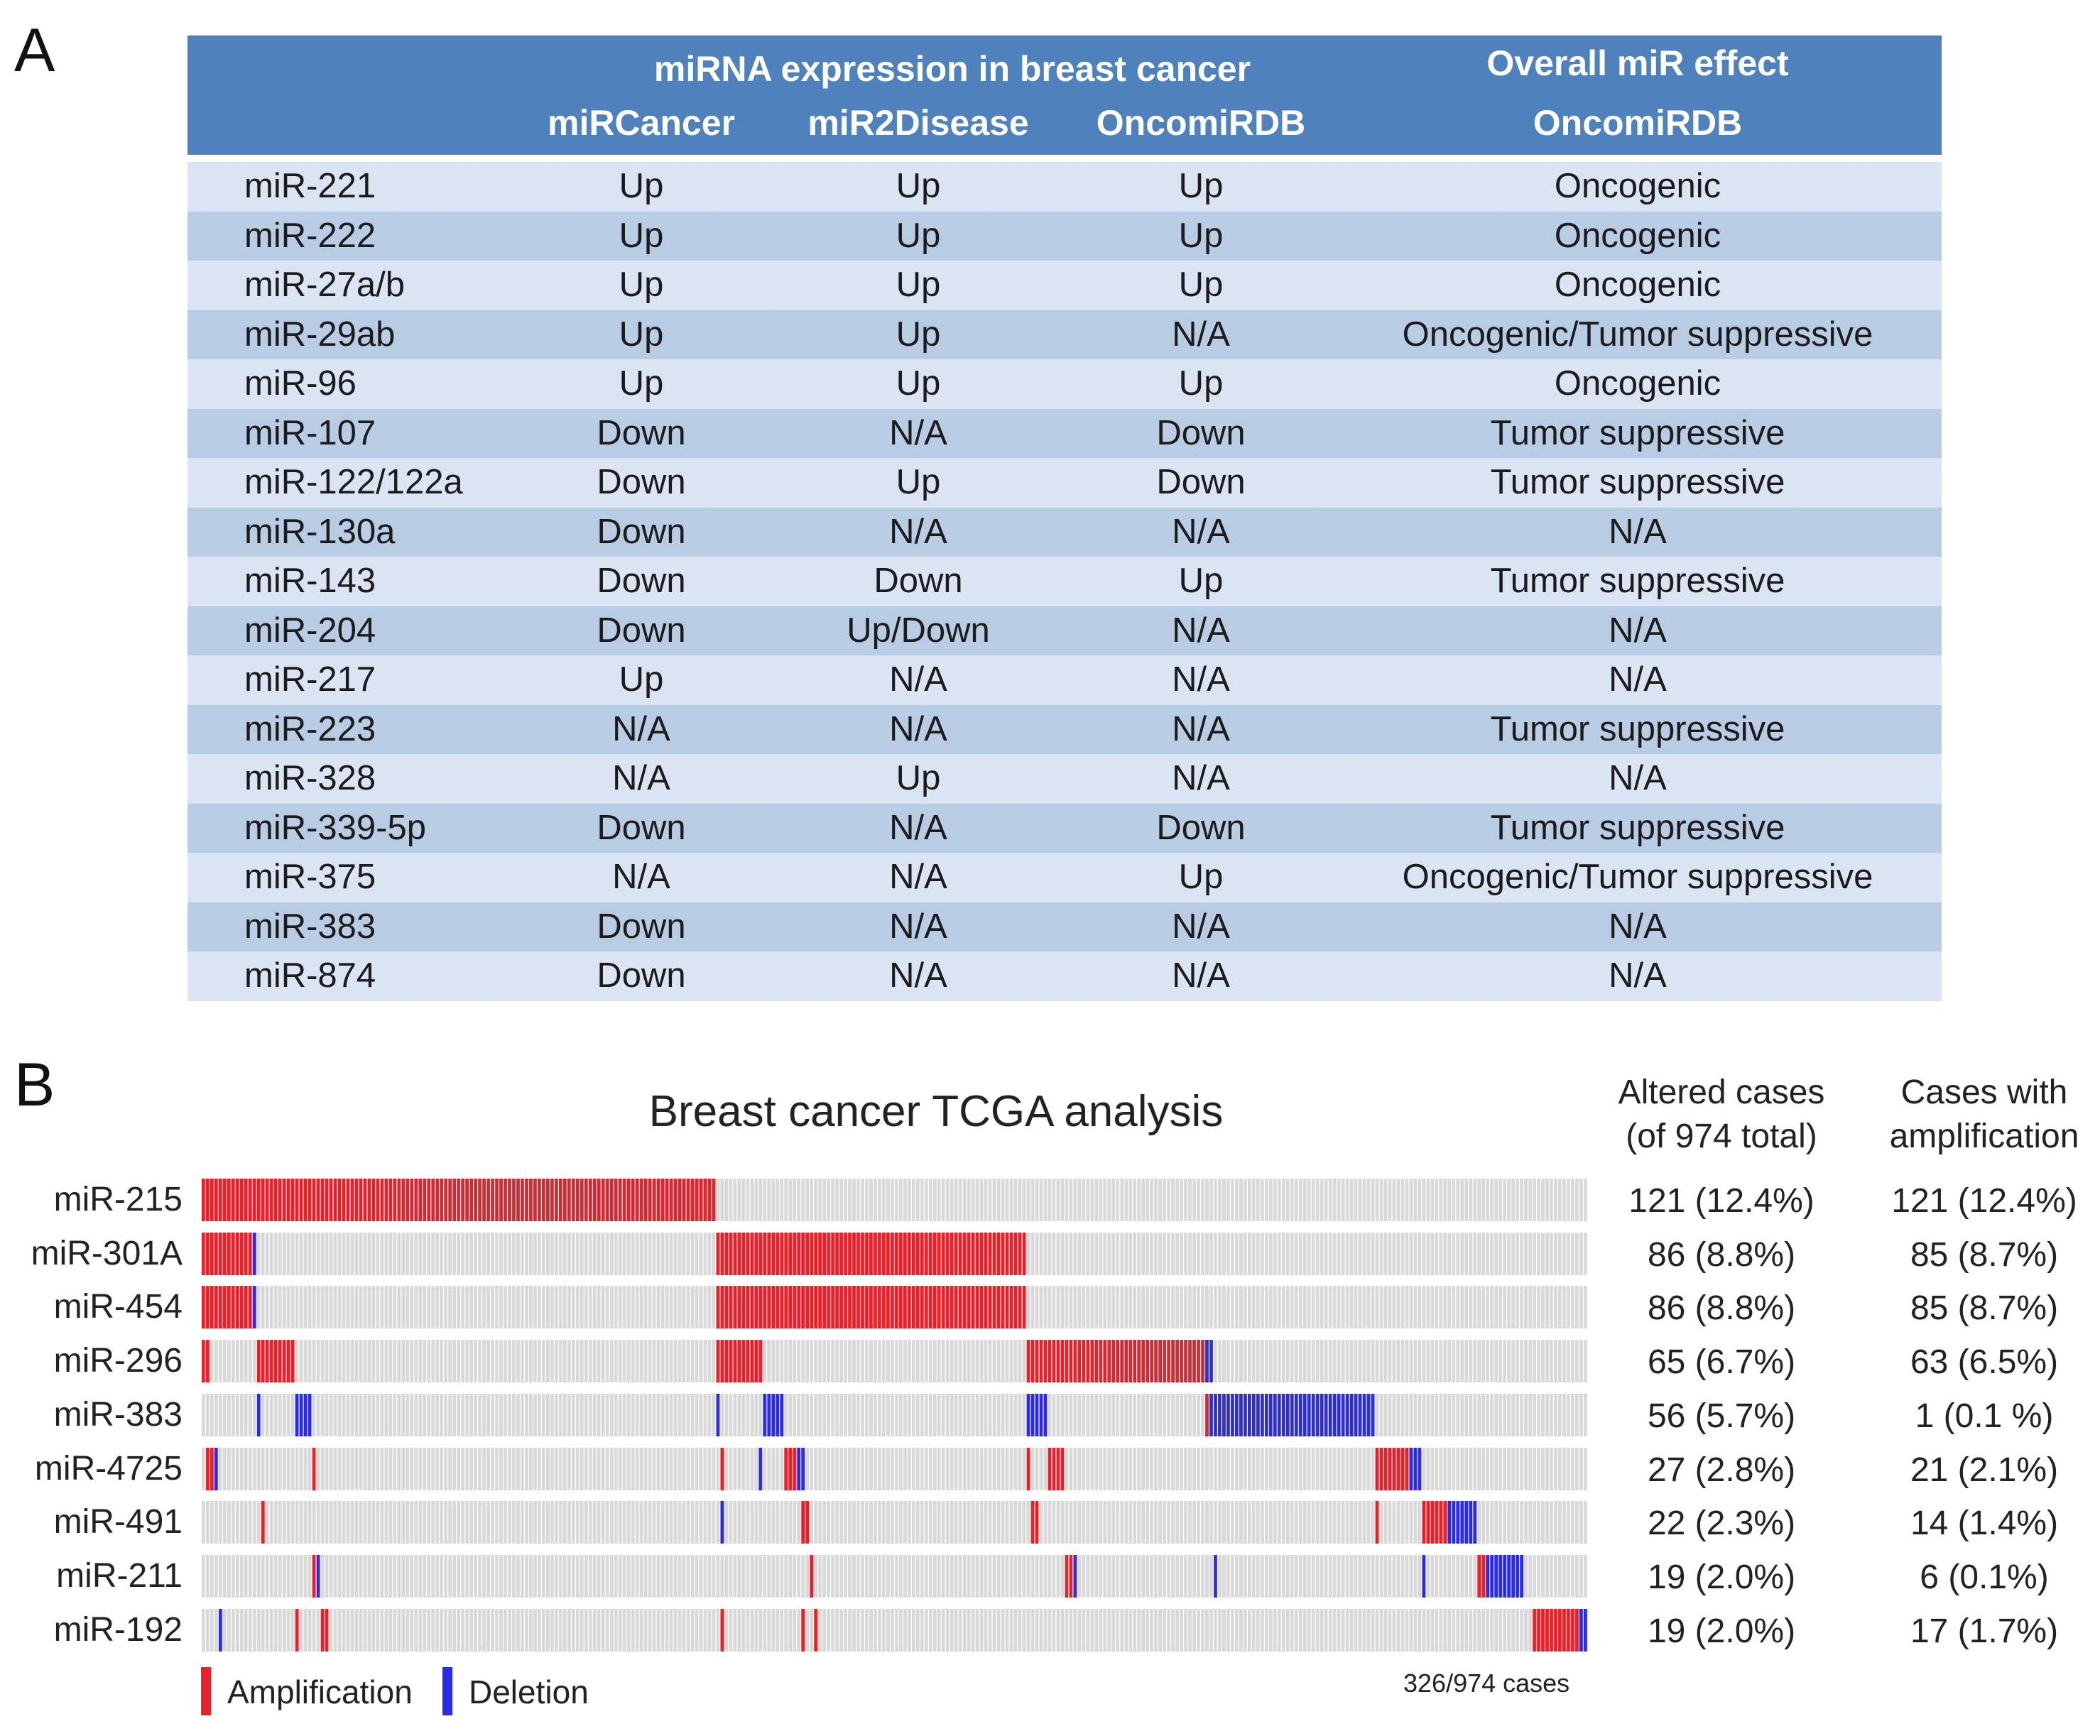 The image size is (2100, 1736). I want to click on mir2disease-cell: Up/Down, so click(918, 630).